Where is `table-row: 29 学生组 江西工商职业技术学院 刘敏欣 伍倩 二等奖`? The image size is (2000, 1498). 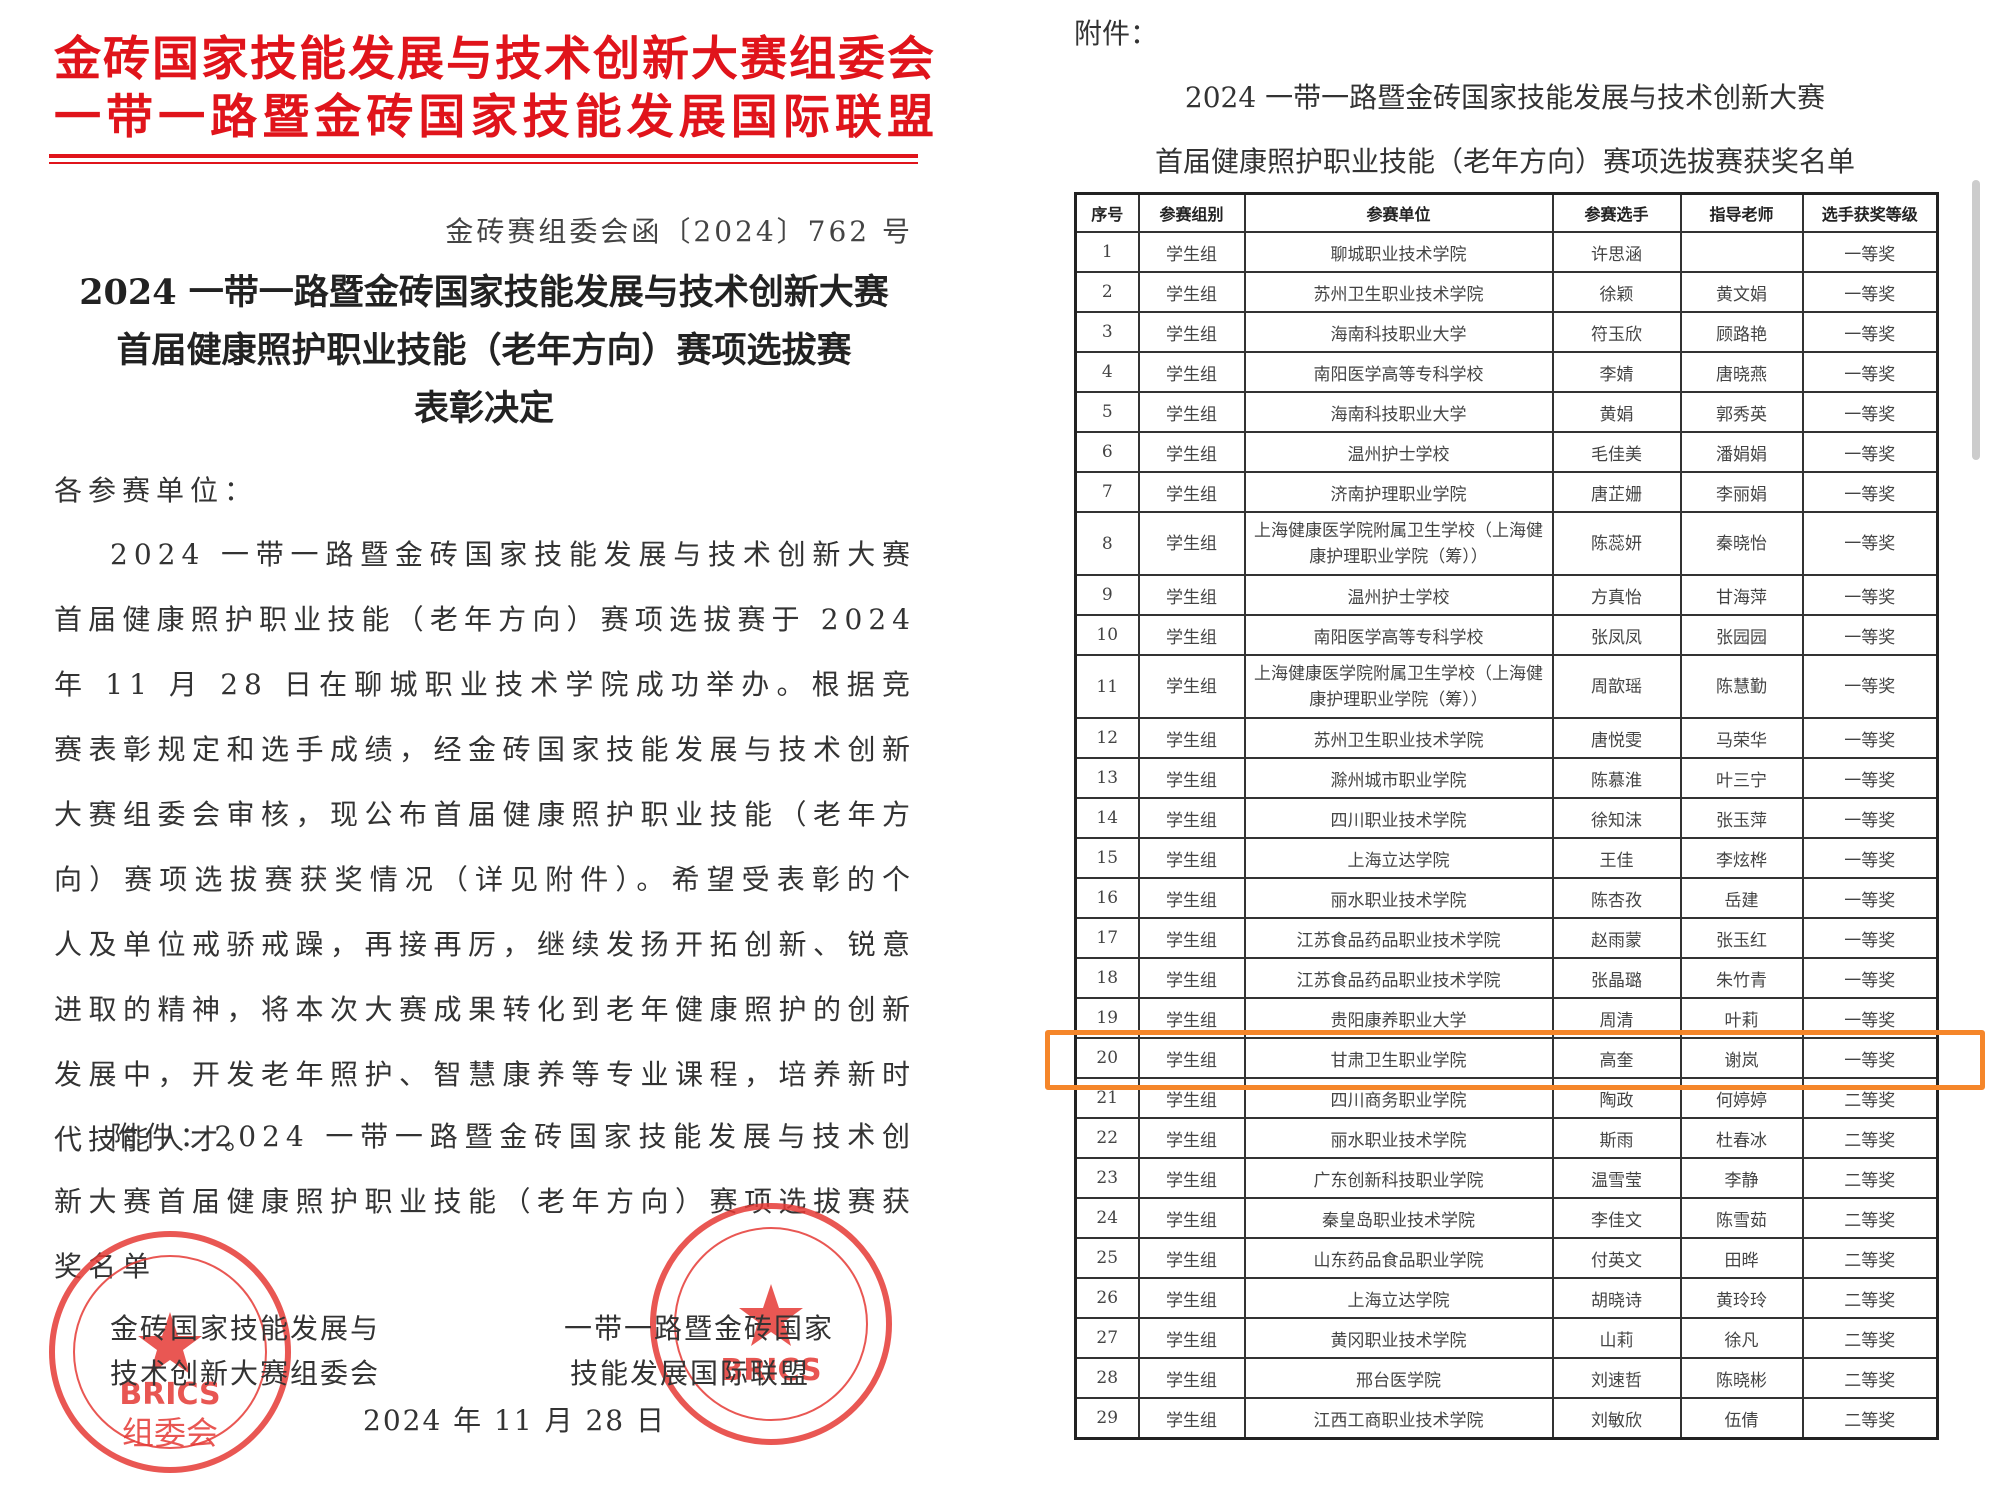 table-row: 29 学生组 江西工商职业技术学院 刘敏欣 伍倩 二等奖 is located at coordinates (1506, 1418).